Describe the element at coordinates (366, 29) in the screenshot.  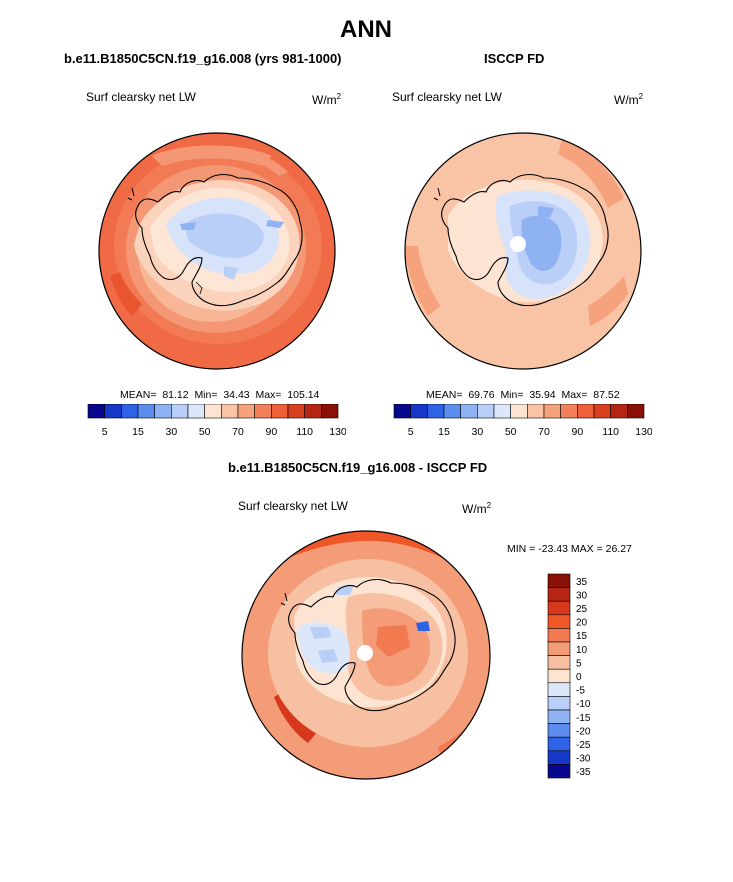
I see `page-title: ANN` at that location.